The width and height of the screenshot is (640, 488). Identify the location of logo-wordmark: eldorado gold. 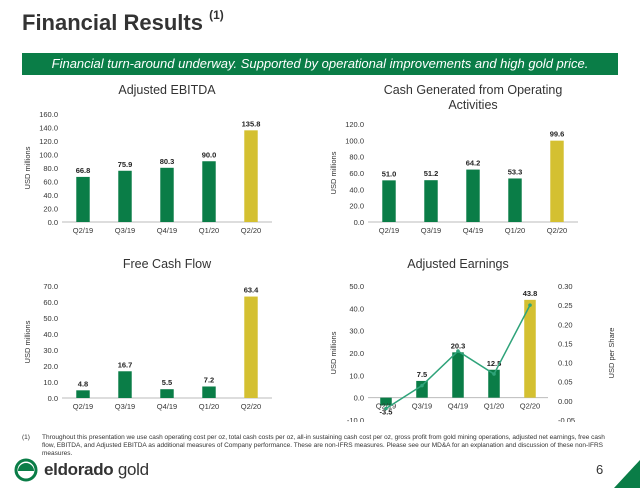
(96, 470).